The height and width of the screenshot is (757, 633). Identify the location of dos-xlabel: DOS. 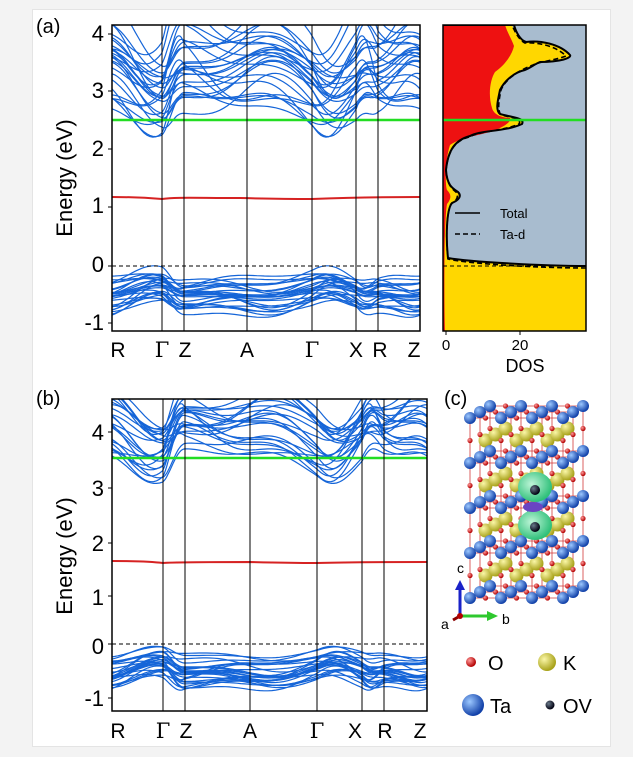
(524, 366).